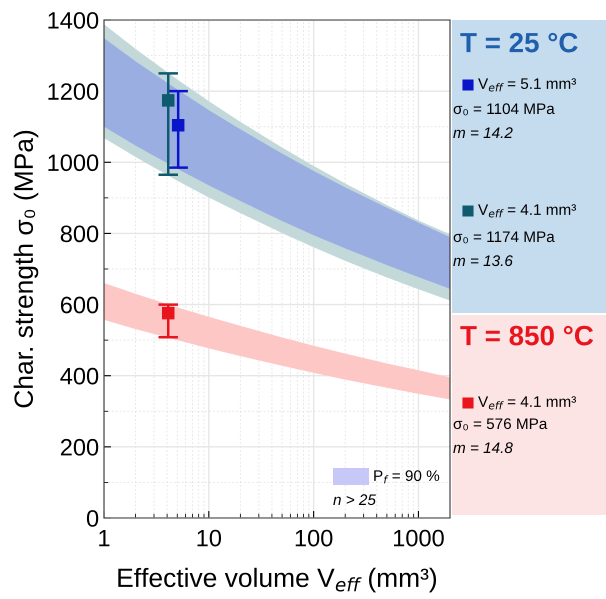 Image resolution: width=606 pixels, height=599 pixels. Describe the element at coordinates (73, 91) in the screenshot. I see `y-tick-label: 1200` at that location.